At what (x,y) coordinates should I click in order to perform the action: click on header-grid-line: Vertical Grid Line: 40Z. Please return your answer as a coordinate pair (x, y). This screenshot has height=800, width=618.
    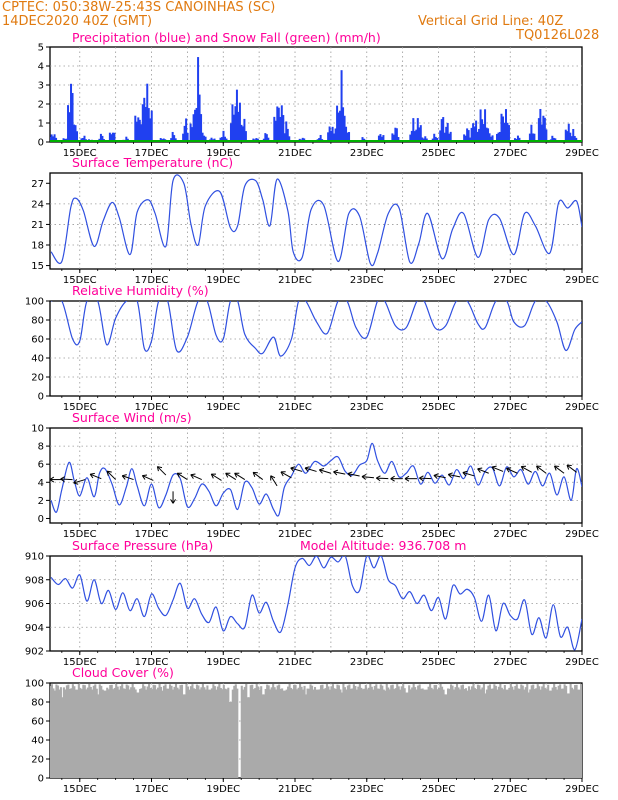
    Looking at the image, I should click on (491, 21).